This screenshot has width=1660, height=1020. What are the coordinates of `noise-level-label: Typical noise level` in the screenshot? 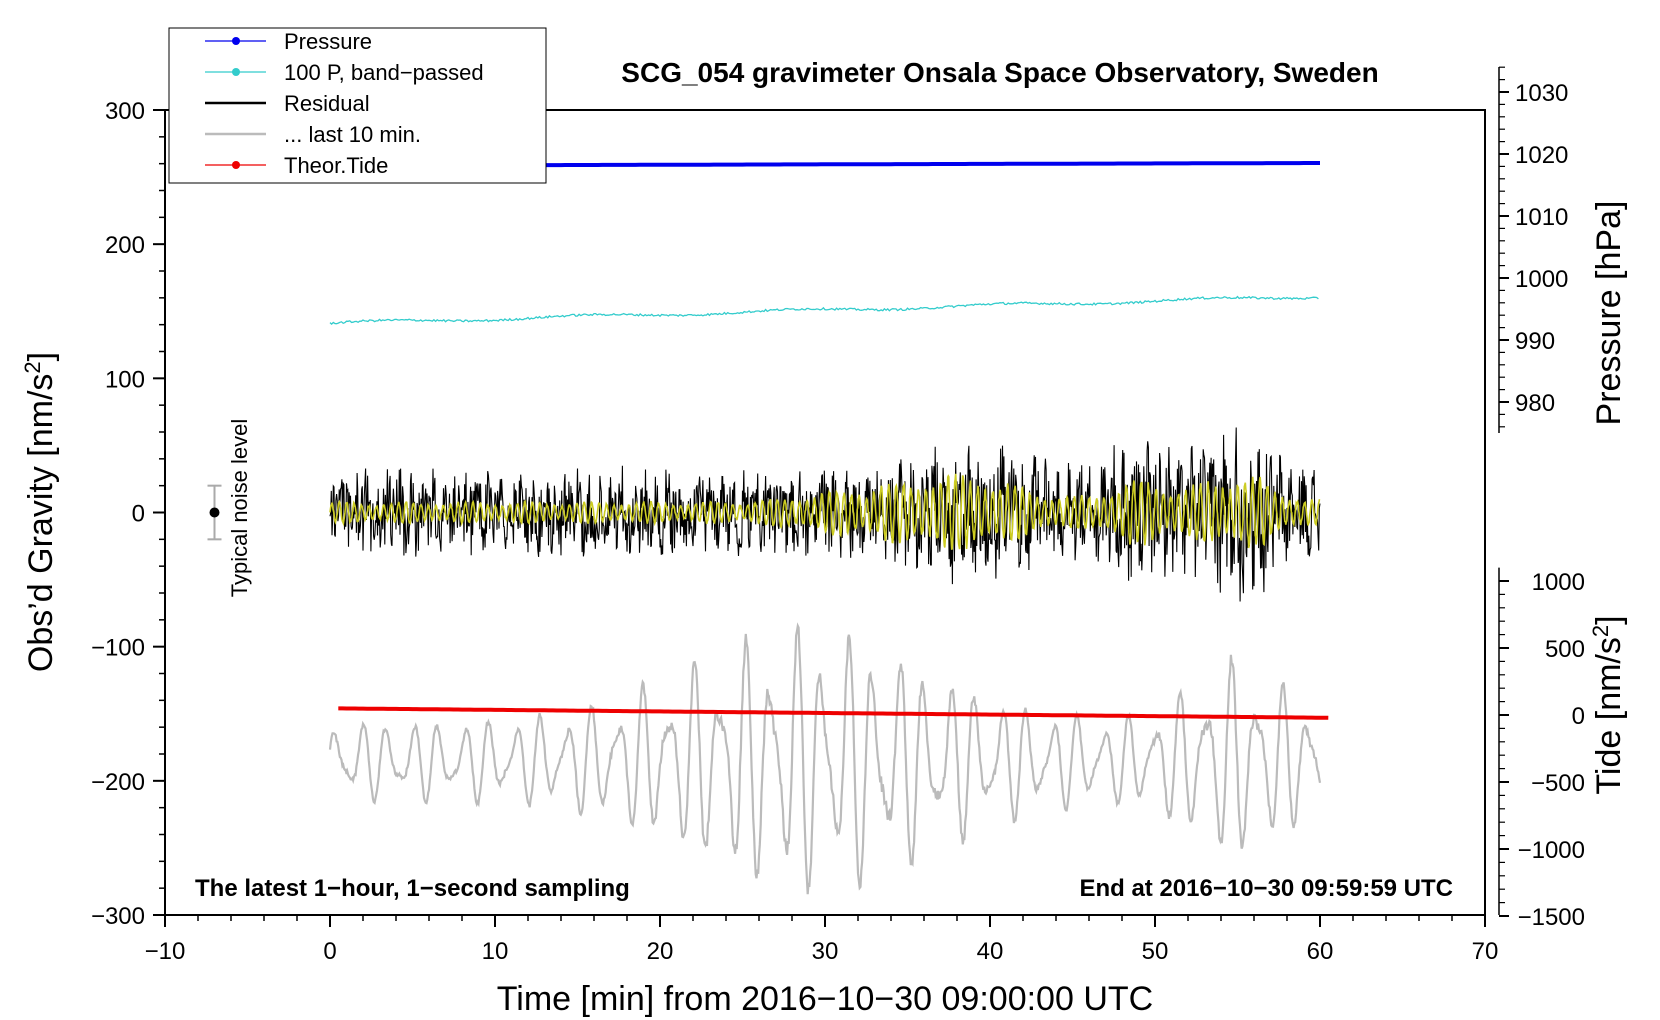 It's located at (239, 508).